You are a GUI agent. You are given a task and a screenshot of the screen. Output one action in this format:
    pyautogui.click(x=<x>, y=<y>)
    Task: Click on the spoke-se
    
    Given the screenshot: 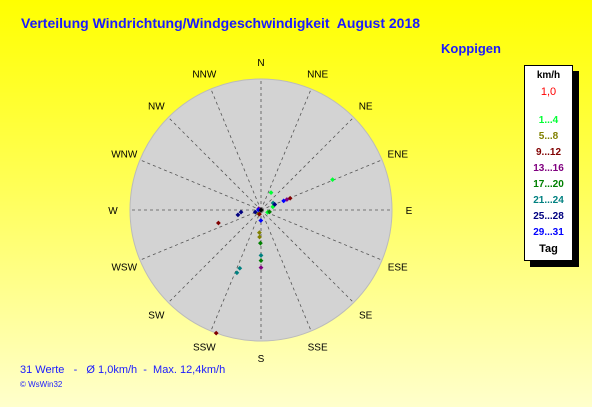 What is the action you would take?
    pyautogui.click(x=307, y=256)
    